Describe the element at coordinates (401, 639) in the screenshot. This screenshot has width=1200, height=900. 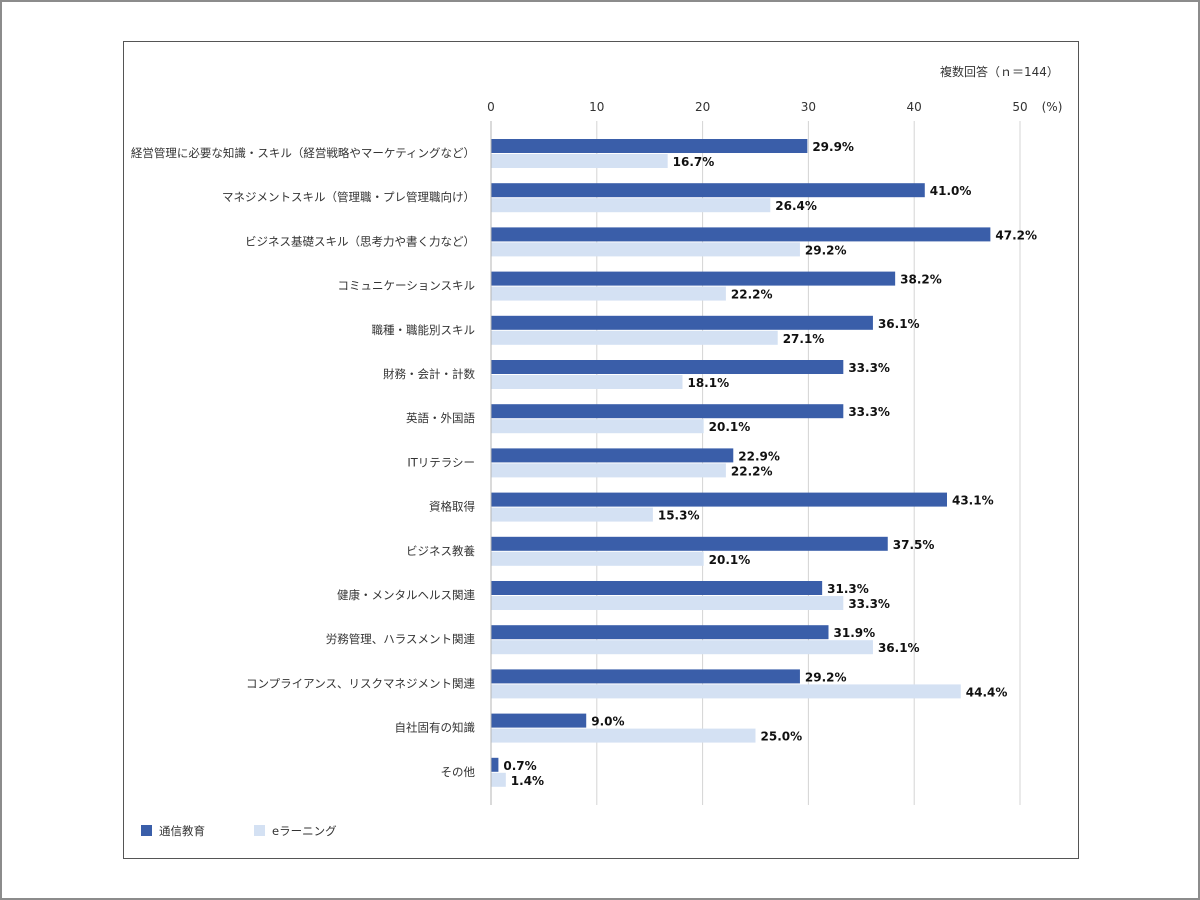
I see `category-label: 労務管理、ハラスメント関連` at that location.